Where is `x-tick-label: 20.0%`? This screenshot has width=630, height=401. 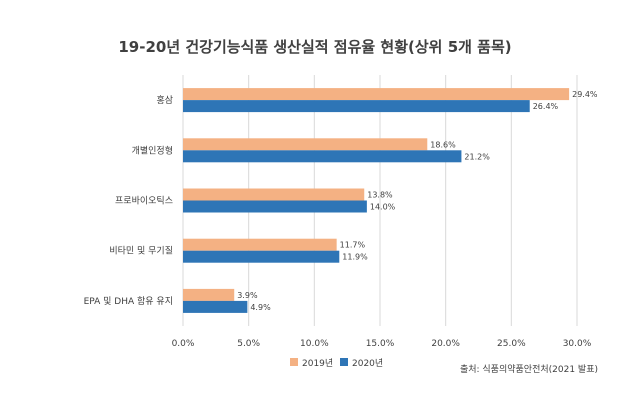
x-tick-label: 20.0% is located at coordinates (445, 344).